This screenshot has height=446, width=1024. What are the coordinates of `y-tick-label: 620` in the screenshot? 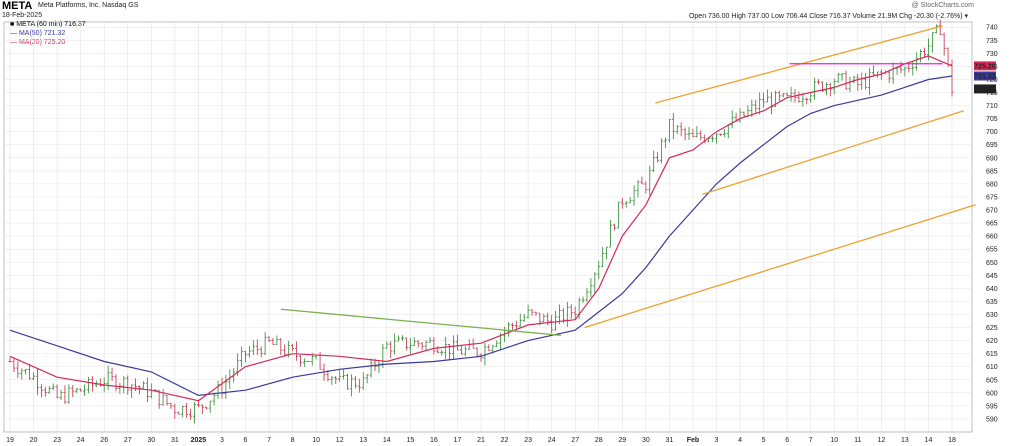 It's located at (992, 341).